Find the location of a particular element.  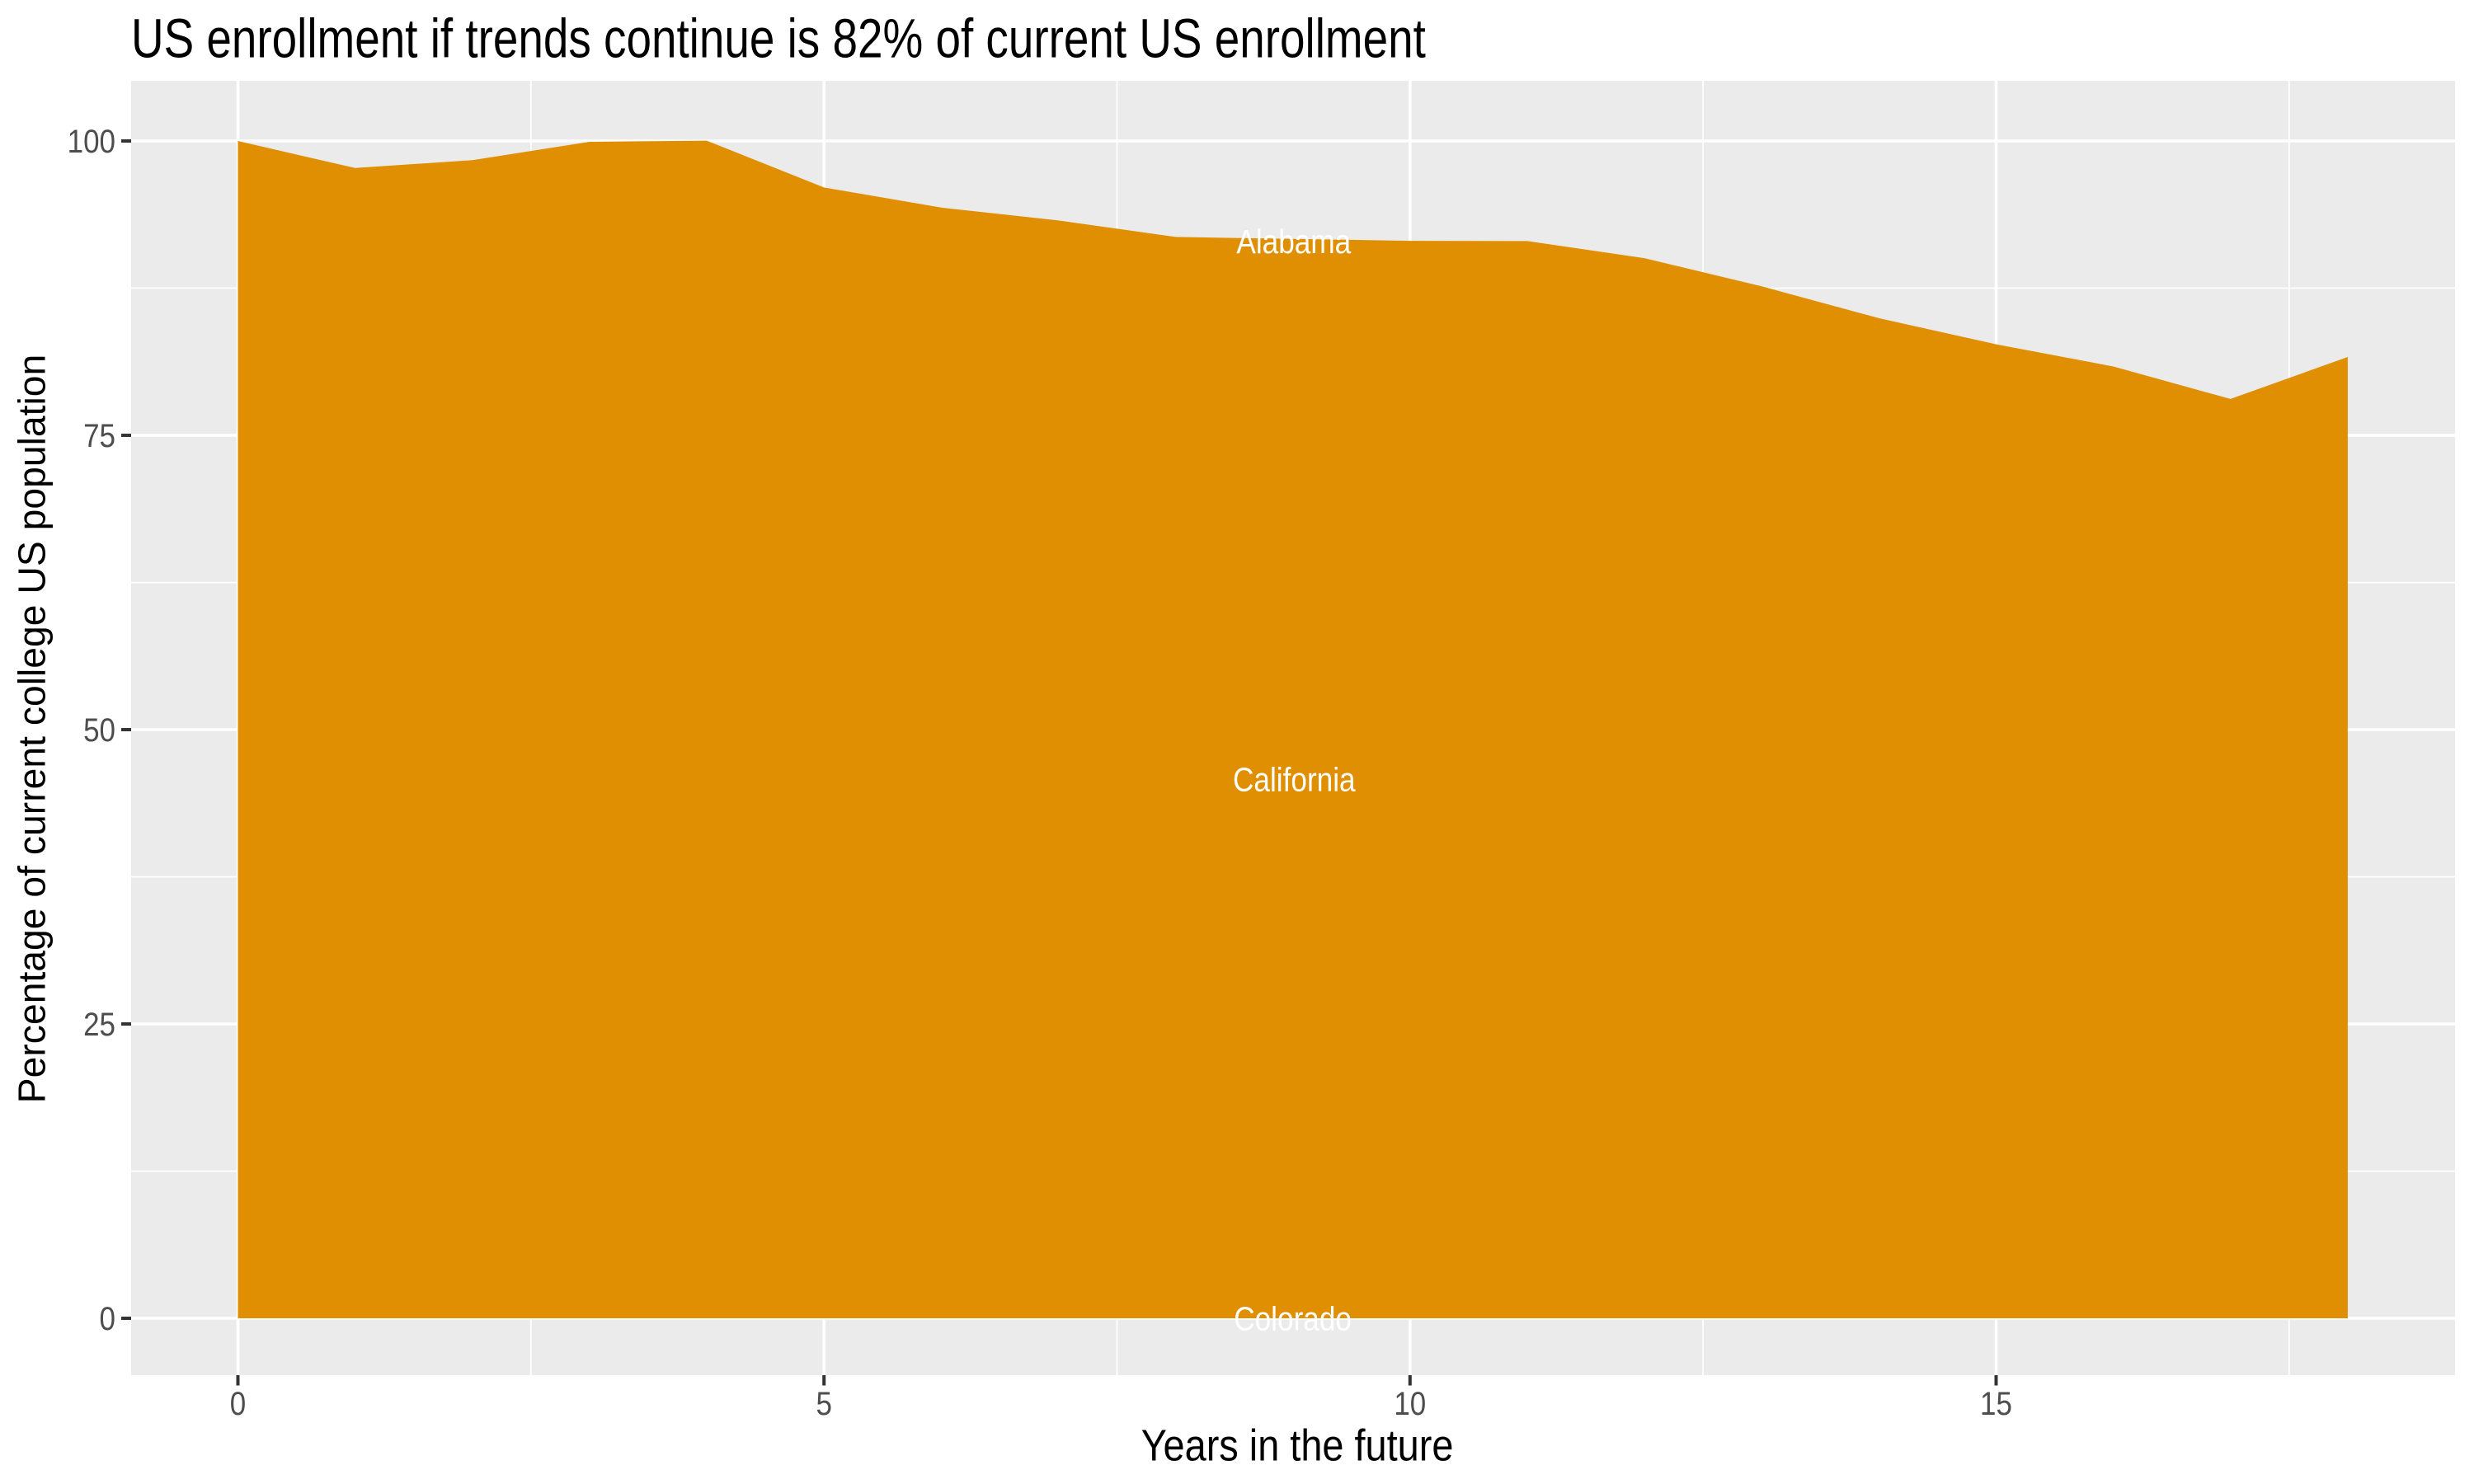

svg-text: 15 is located at coordinates (1996, 1403).